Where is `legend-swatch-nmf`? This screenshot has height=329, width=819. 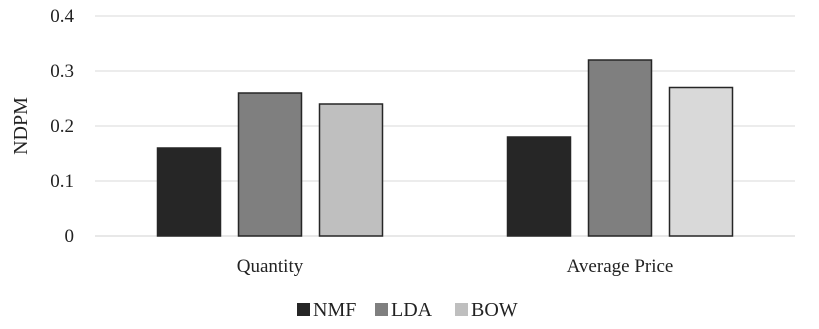 legend-swatch-nmf is located at coordinates (303, 309).